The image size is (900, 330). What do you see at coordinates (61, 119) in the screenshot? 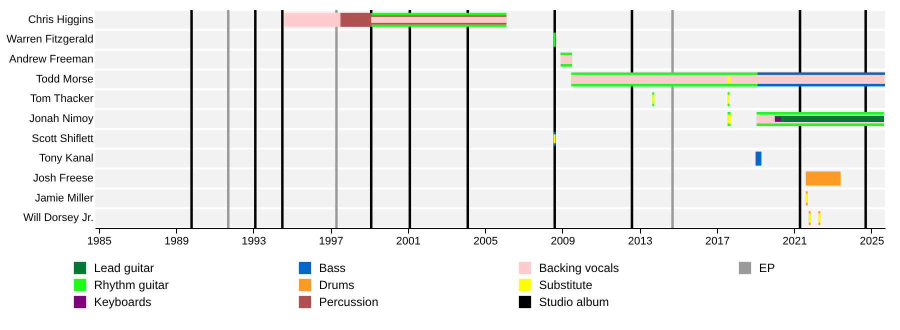
I see `y-tick-label: Jonah Nimoy` at bounding box center [61, 119].